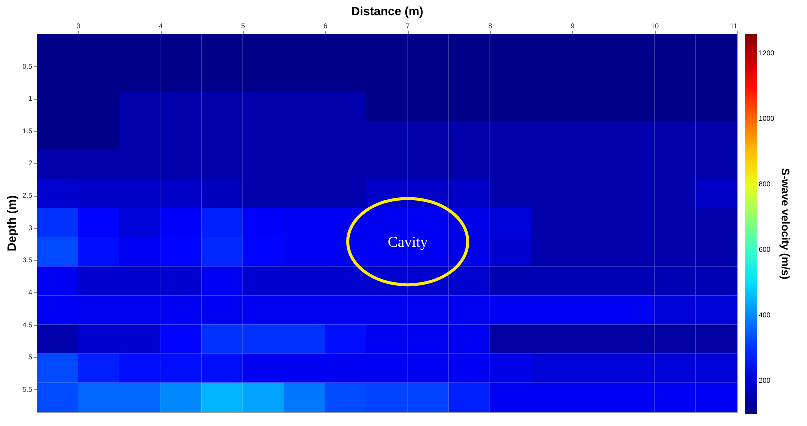  Describe the element at coordinates (408, 242) in the screenshot. I see `annotation: Cavity` at that location.